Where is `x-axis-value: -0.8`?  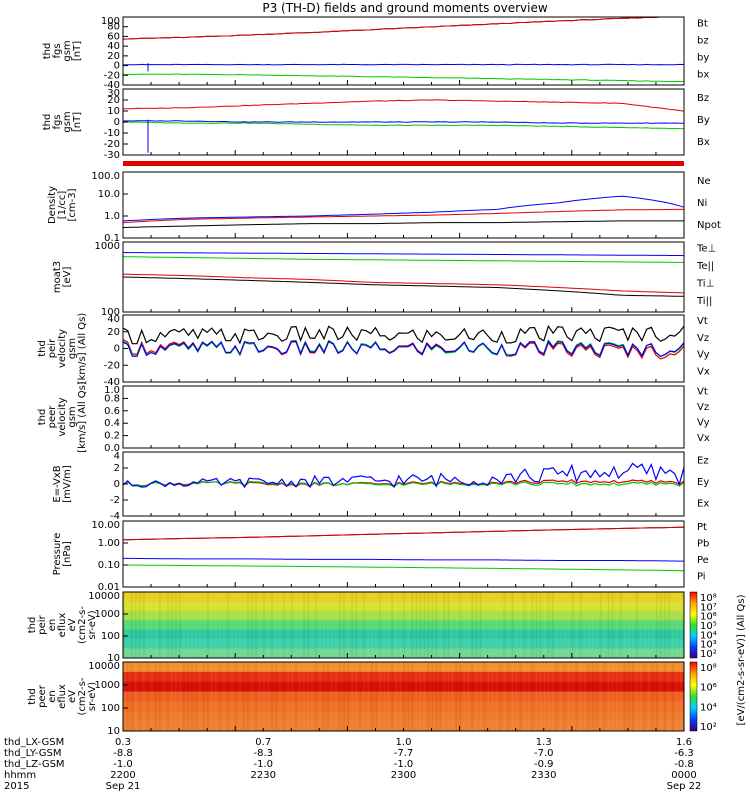 x-axis-value: -0.8 is located at coordinates (684, 764).